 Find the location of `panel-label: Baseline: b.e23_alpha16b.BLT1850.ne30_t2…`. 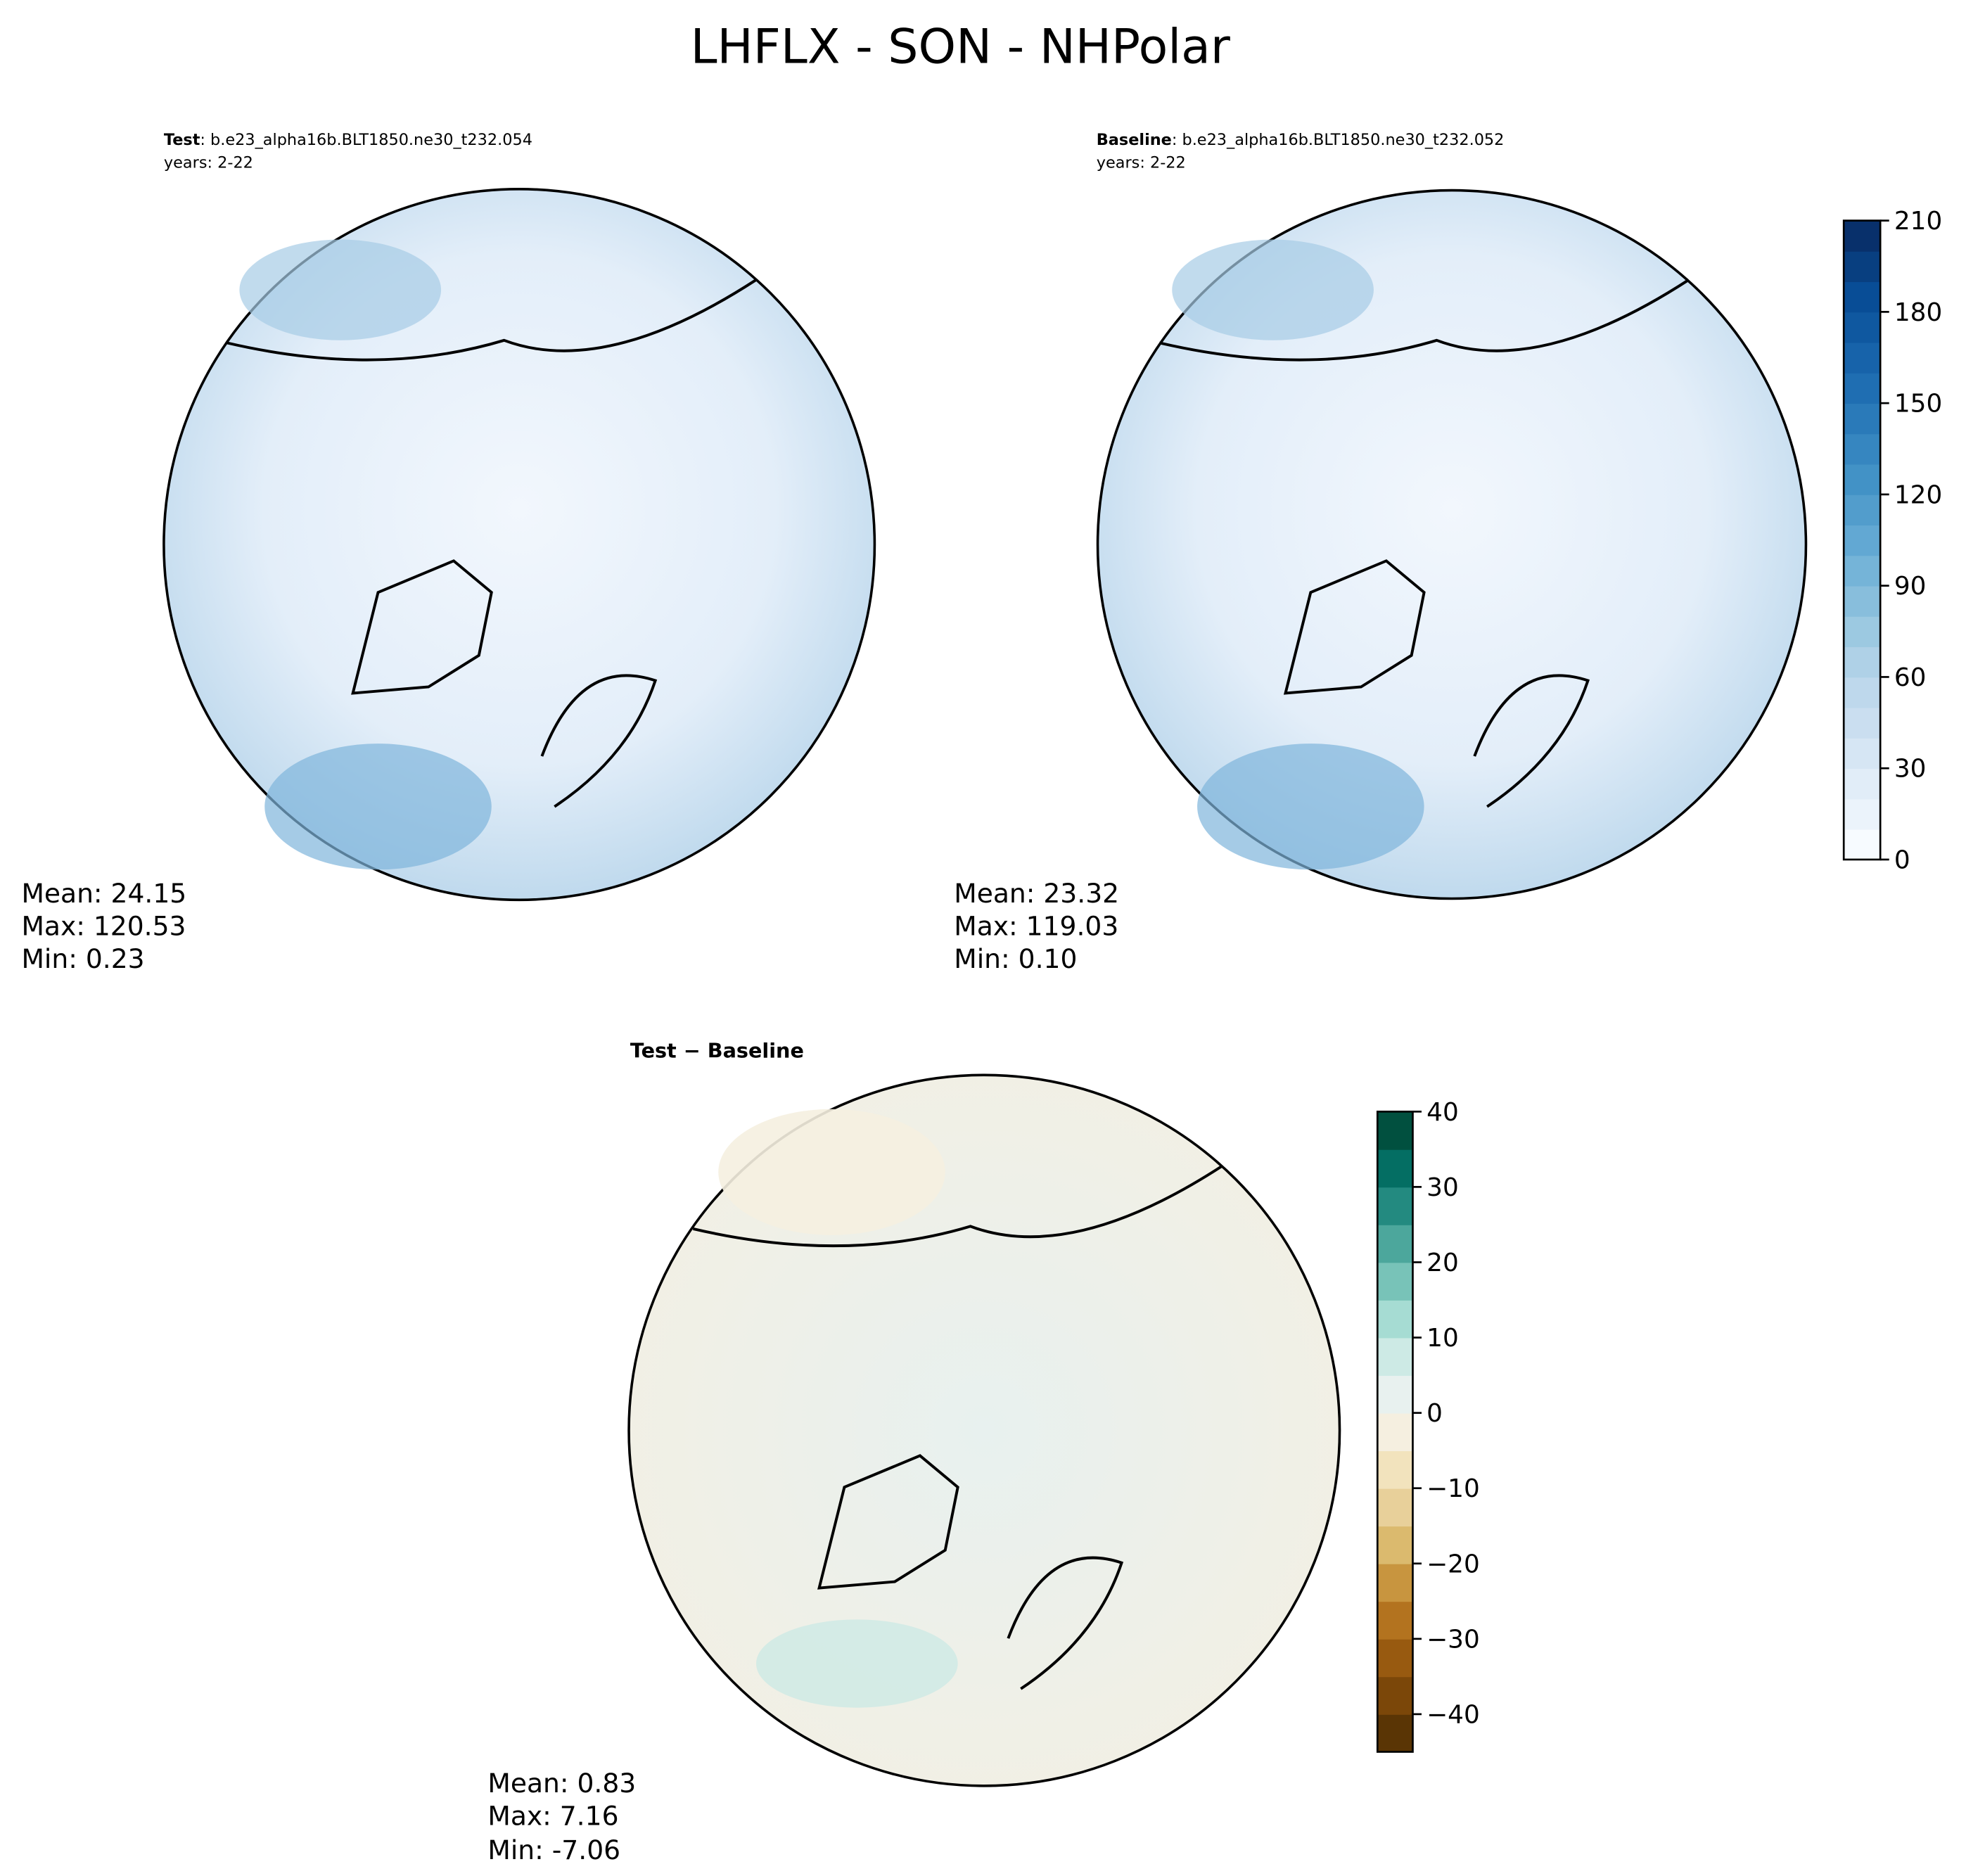

panel-label: Baseline: b.e23_alpha16b.BLT1850.ne30_t2… is located at coordinates (1301, 140).